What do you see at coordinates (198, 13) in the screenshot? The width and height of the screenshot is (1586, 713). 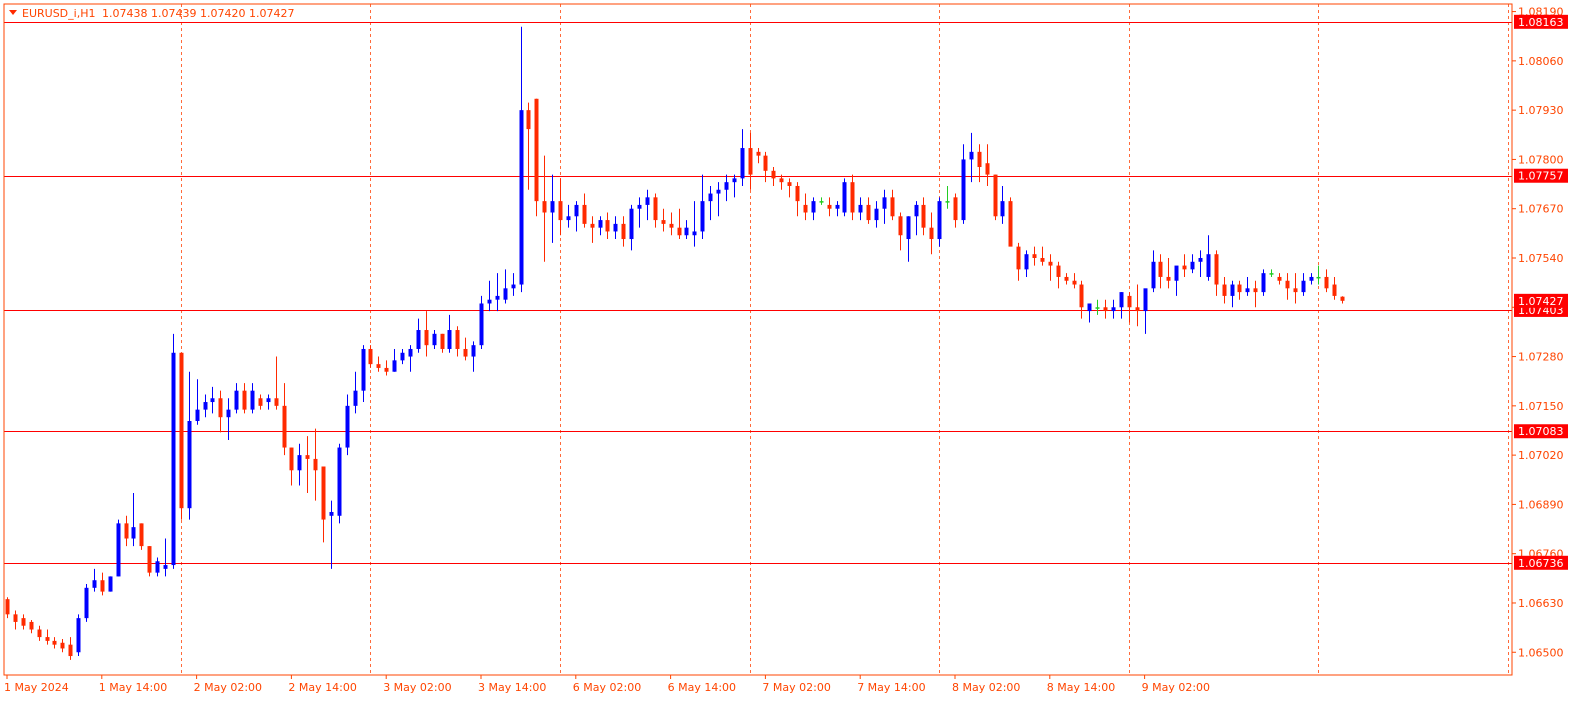 I see `ohlc-readout: 1.07438 1.07439 1.07420 1.07427` at bounding box center [198, 13].